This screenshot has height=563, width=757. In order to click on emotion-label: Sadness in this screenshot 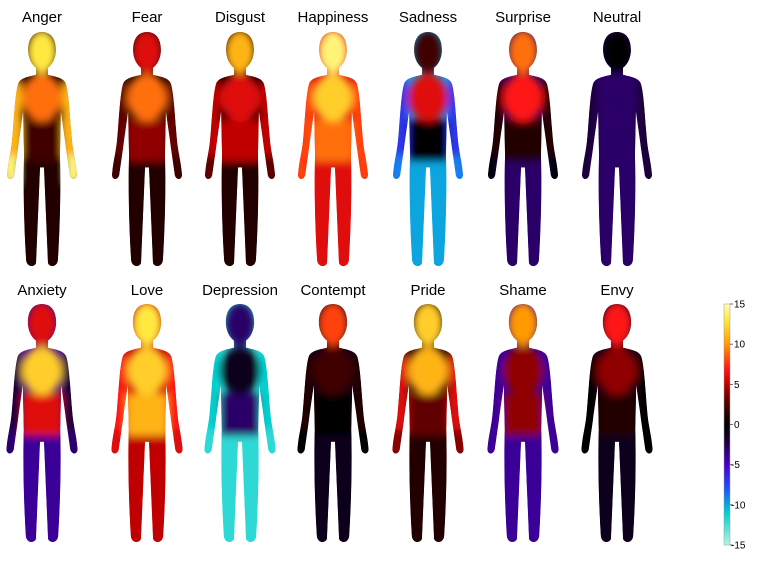, I will do `click(428, 17)`.